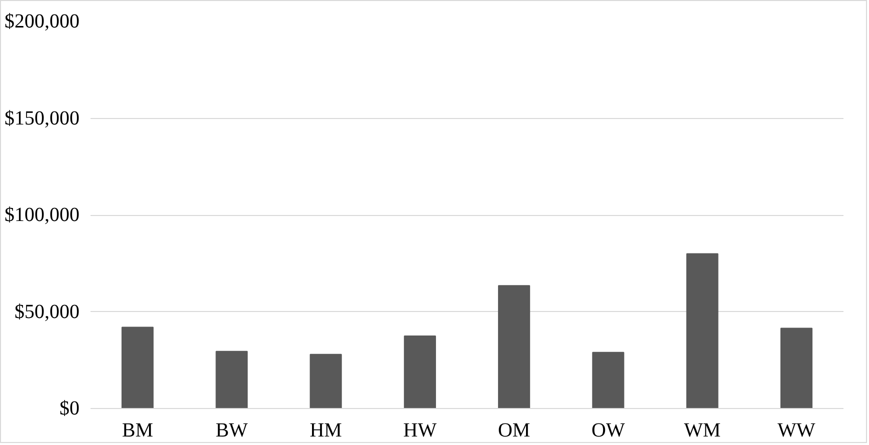 This screenshot has width=869, height=445. I want to click on x-tick-label: HW, so click(420, 431).